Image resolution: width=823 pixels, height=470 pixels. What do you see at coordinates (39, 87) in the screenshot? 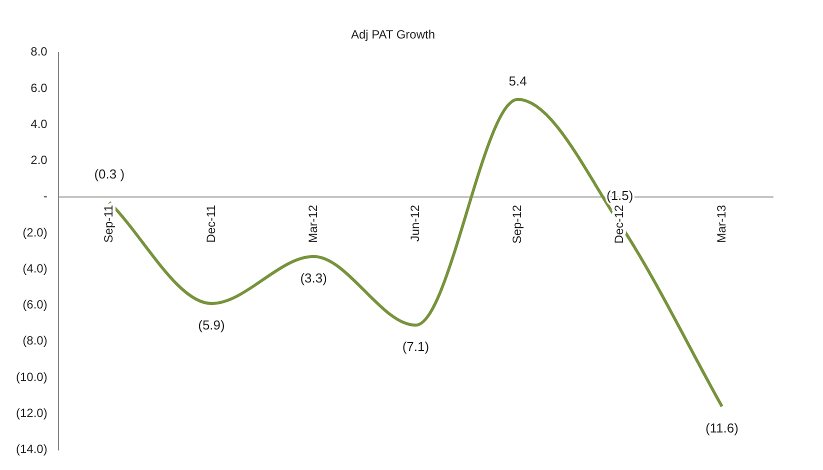
I see `y-tick-label: 6.0` at bounding box center [39, 87].